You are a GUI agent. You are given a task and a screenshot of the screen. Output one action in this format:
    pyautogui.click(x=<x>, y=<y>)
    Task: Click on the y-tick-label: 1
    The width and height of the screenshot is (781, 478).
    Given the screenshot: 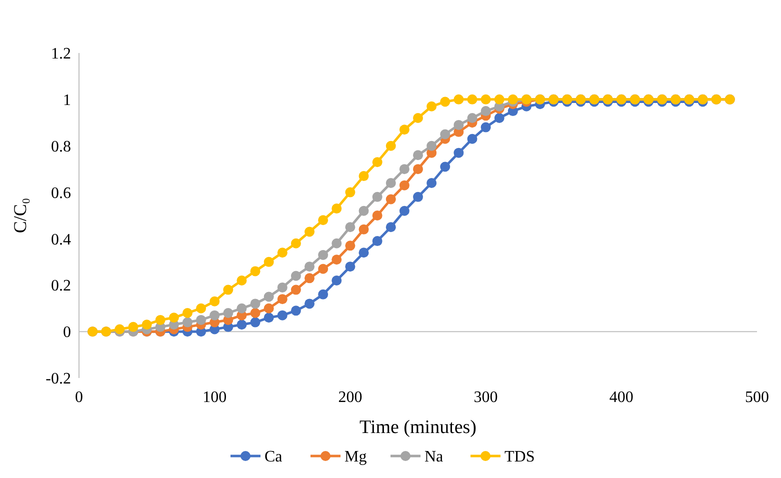 What is the action you would take?
    pyautogui.click(x=67, y=101)
    